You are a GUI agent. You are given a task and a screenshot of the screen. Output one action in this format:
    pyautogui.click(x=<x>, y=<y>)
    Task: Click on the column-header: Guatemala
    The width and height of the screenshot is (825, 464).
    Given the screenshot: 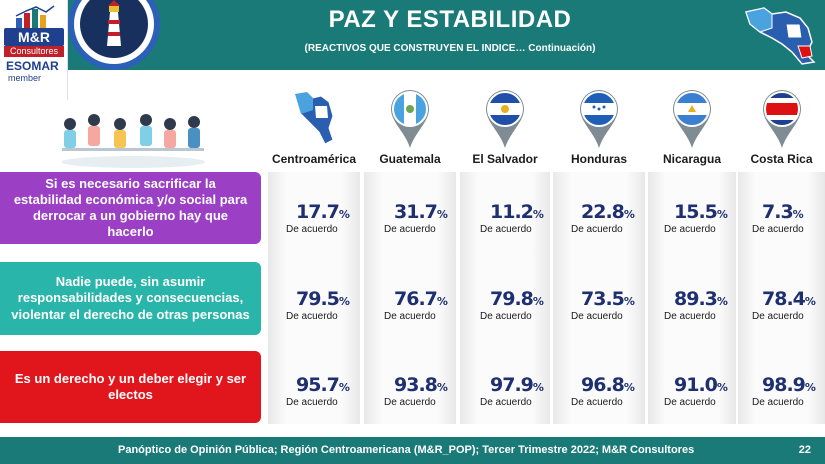 What is the action you would take?
    pyautogui.click(x=410, y=127)
    